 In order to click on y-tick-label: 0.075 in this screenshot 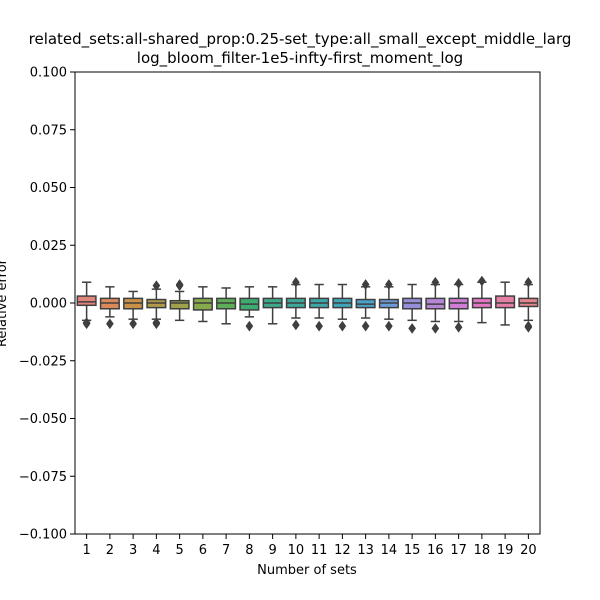, I will do `click(48, 130)`.